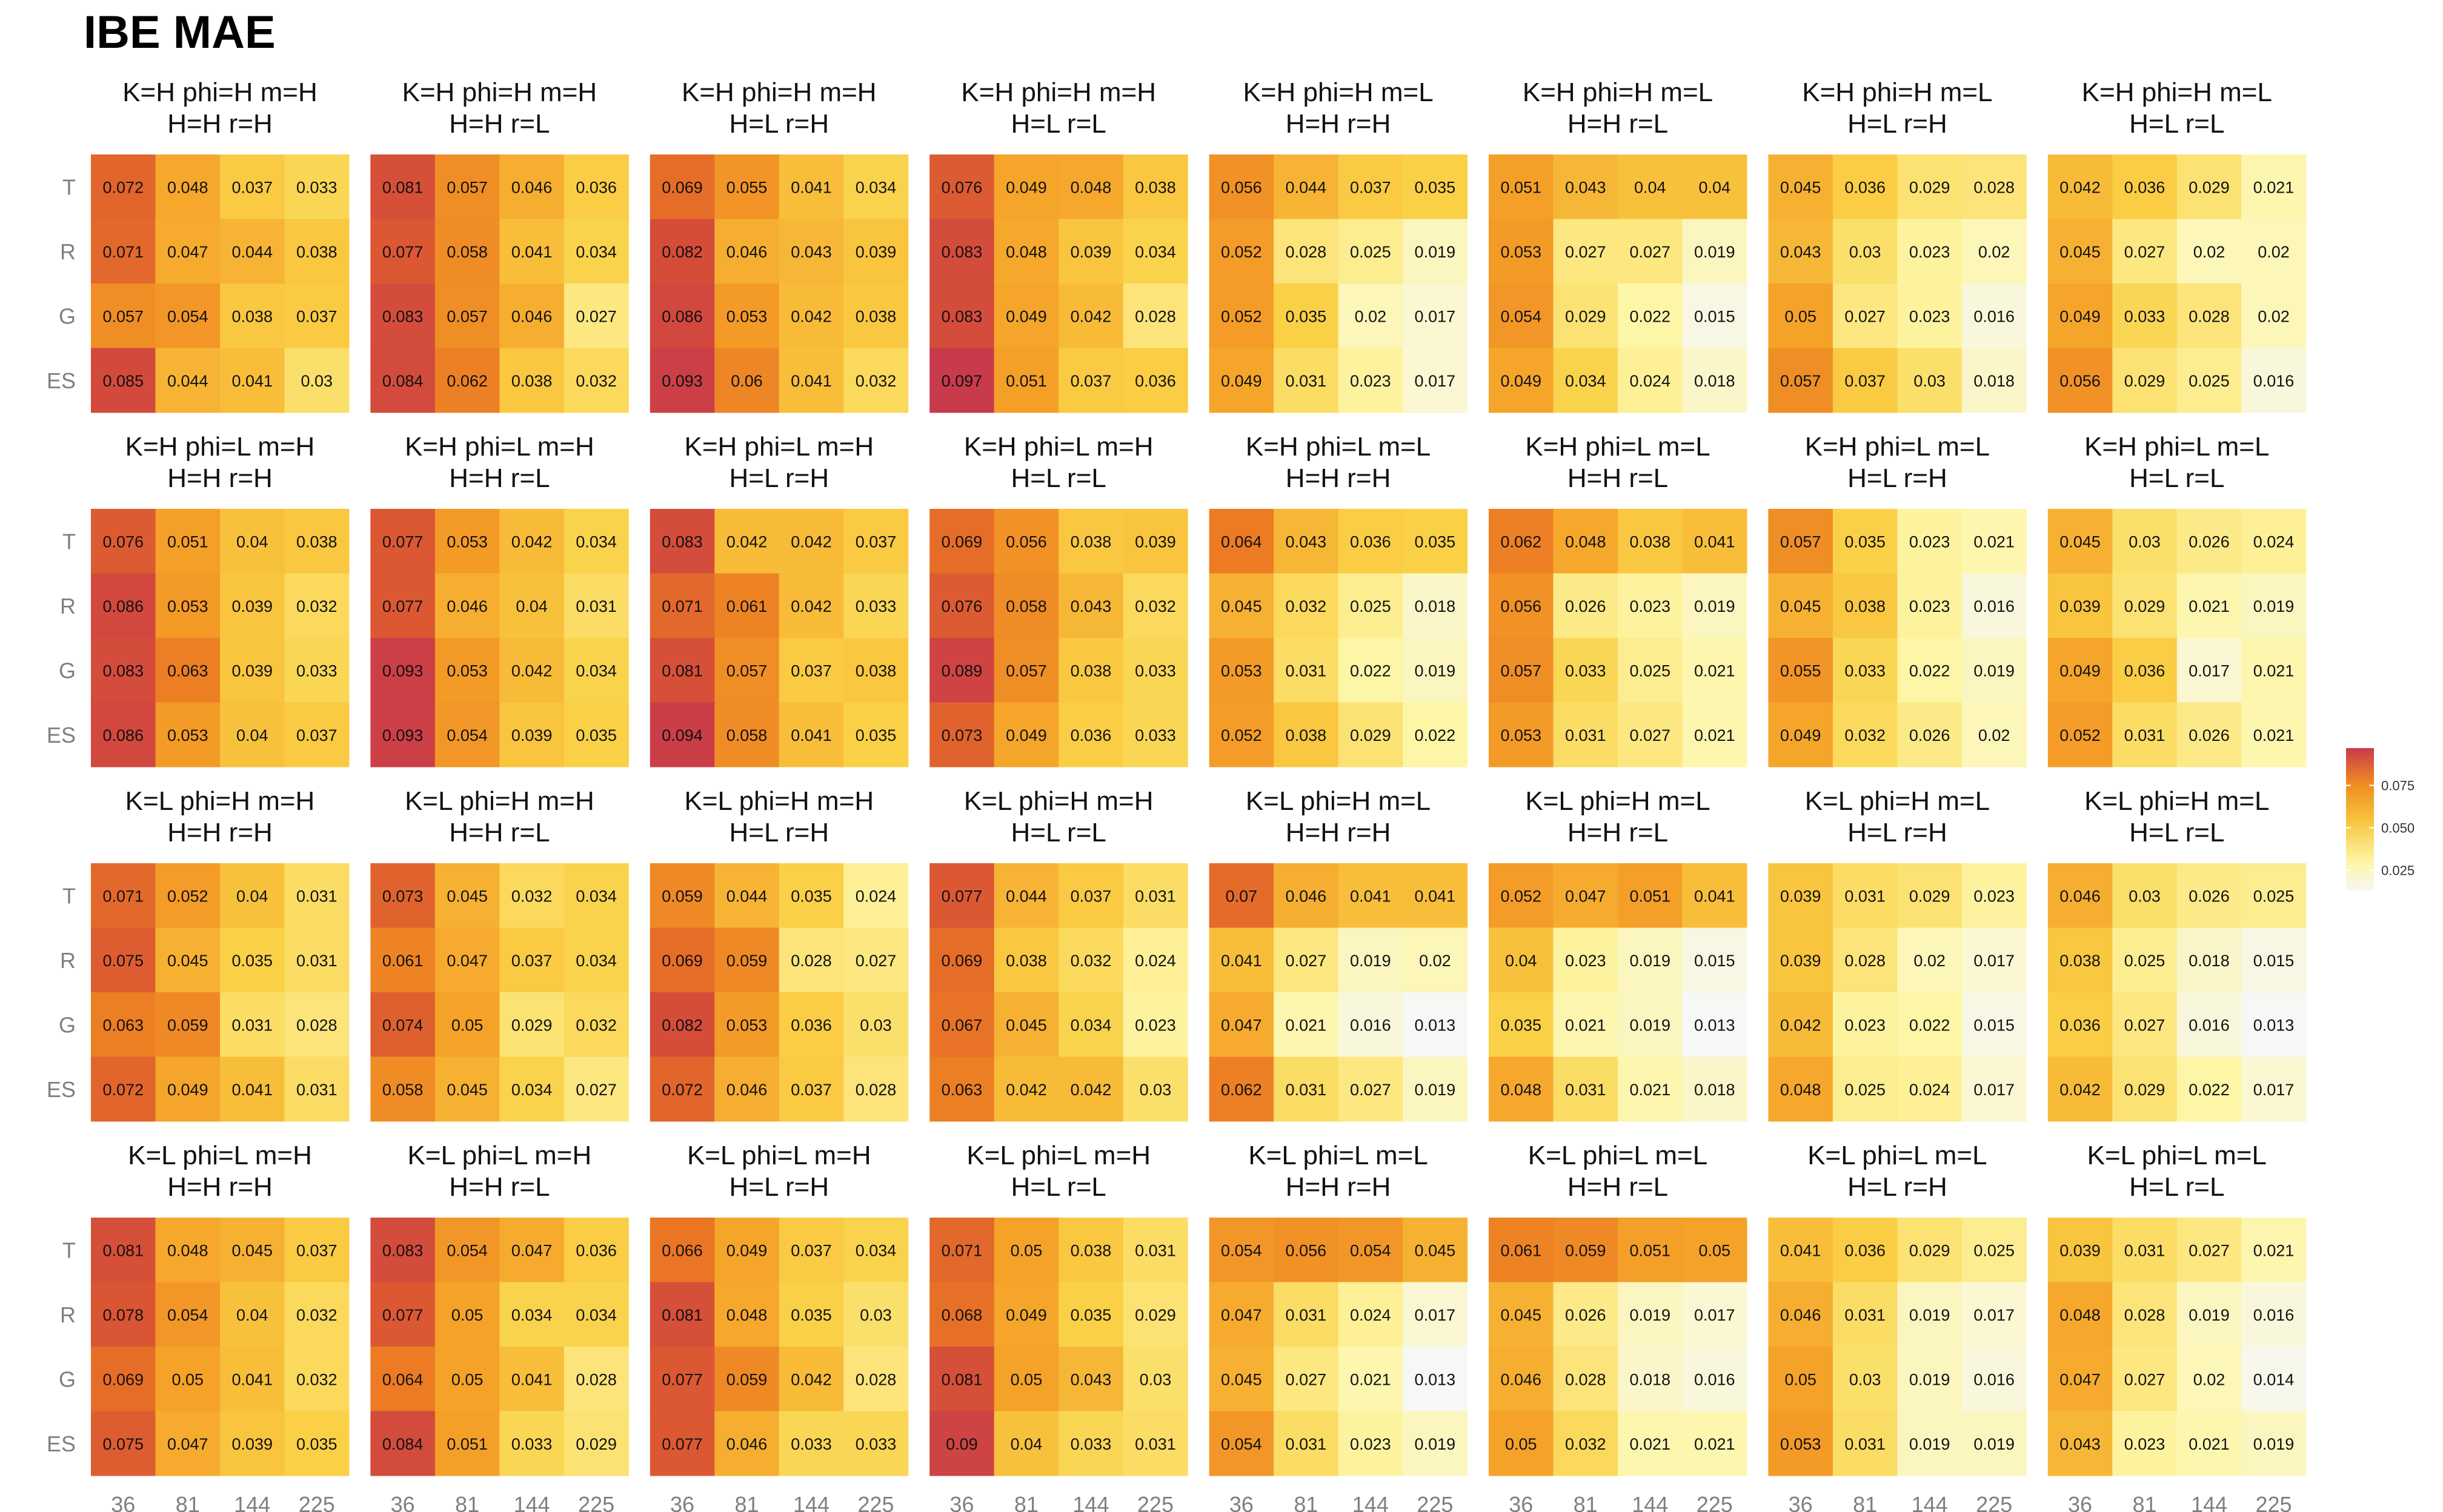  Describe the element at coordinates (1370, 1025) in the screenshot. I see `cell-value-label: 0.016` at that location.